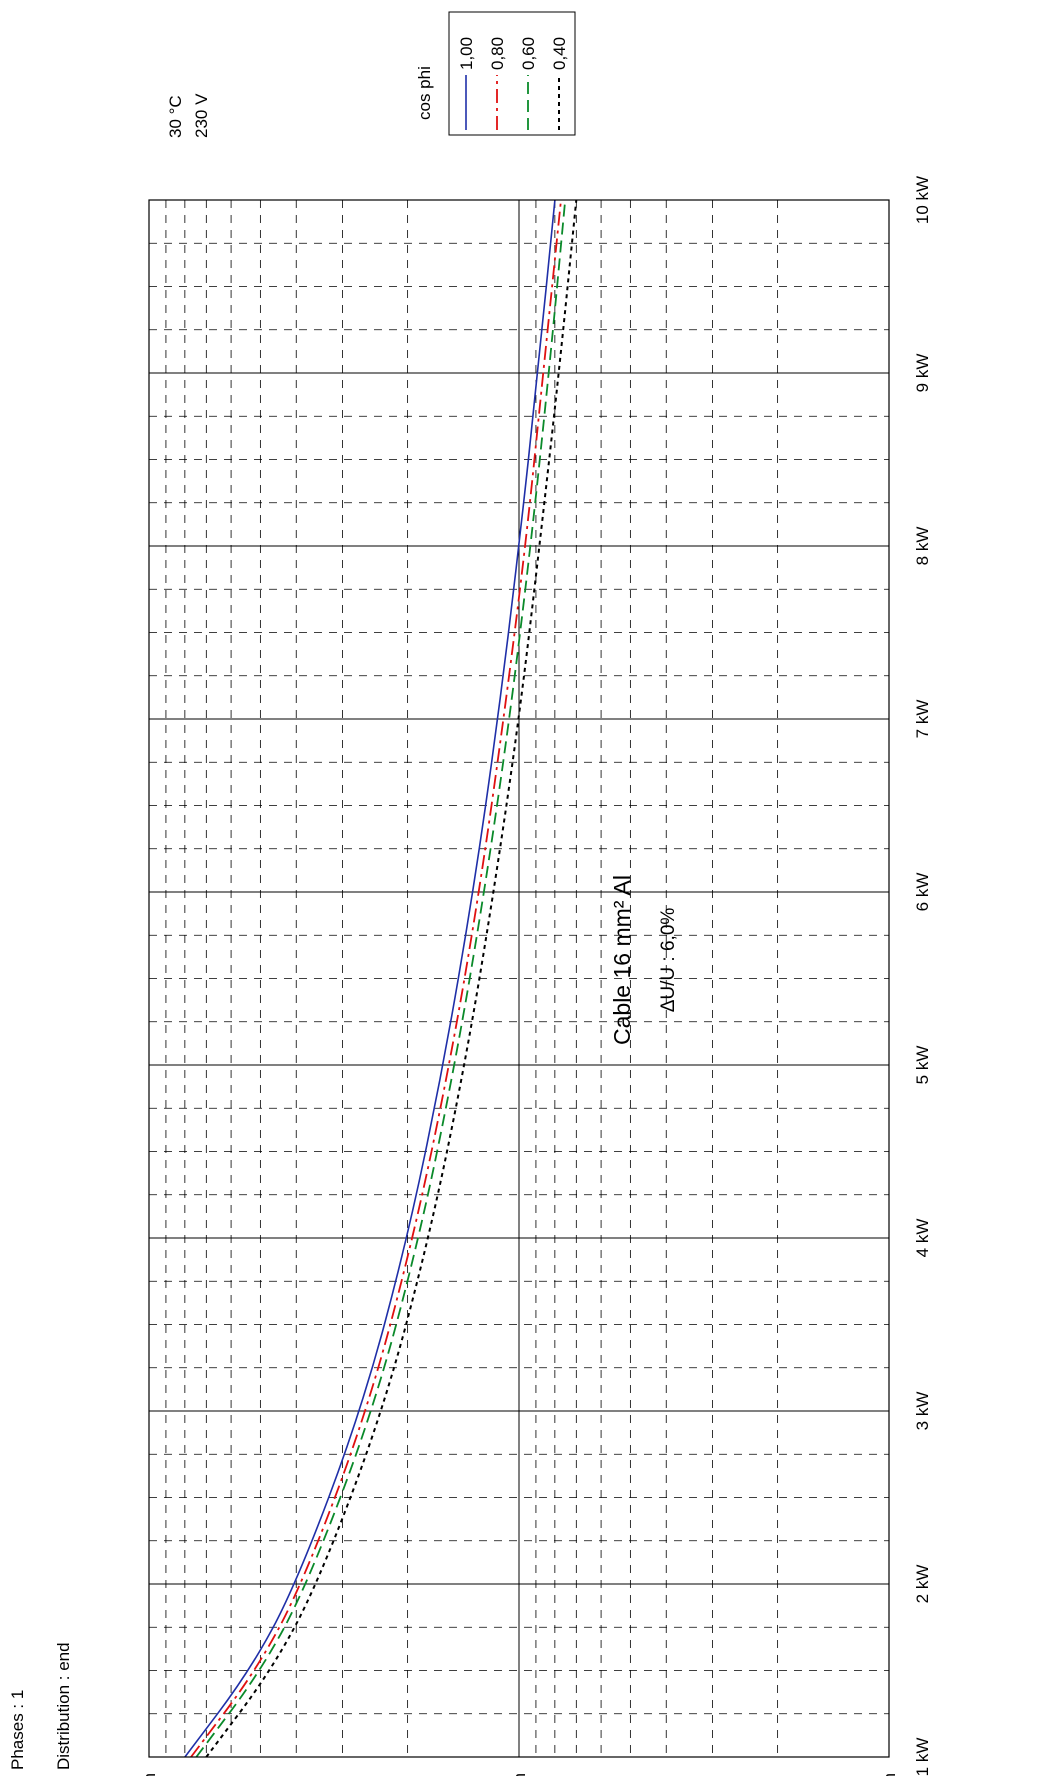 The width and height of the screenshot is (1052, 1776). I want to click on legend-entry-3: 0,60, so click(528, 53).